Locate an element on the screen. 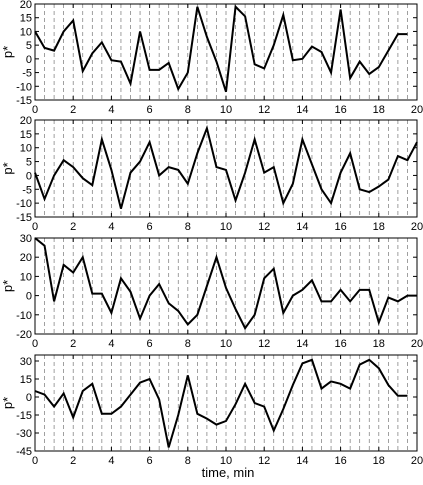  y-tick-label: -30 is located at coordinates (24, 434).